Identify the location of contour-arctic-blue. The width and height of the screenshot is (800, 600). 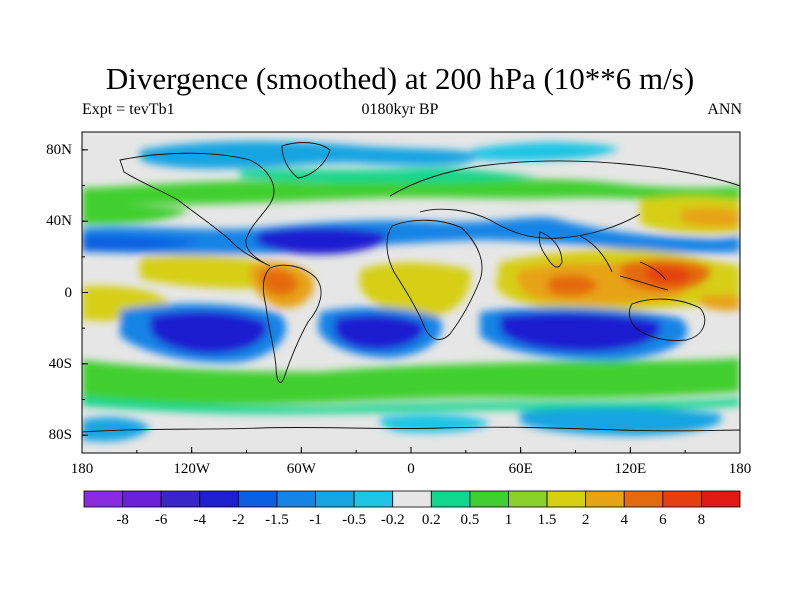
(310, 155).